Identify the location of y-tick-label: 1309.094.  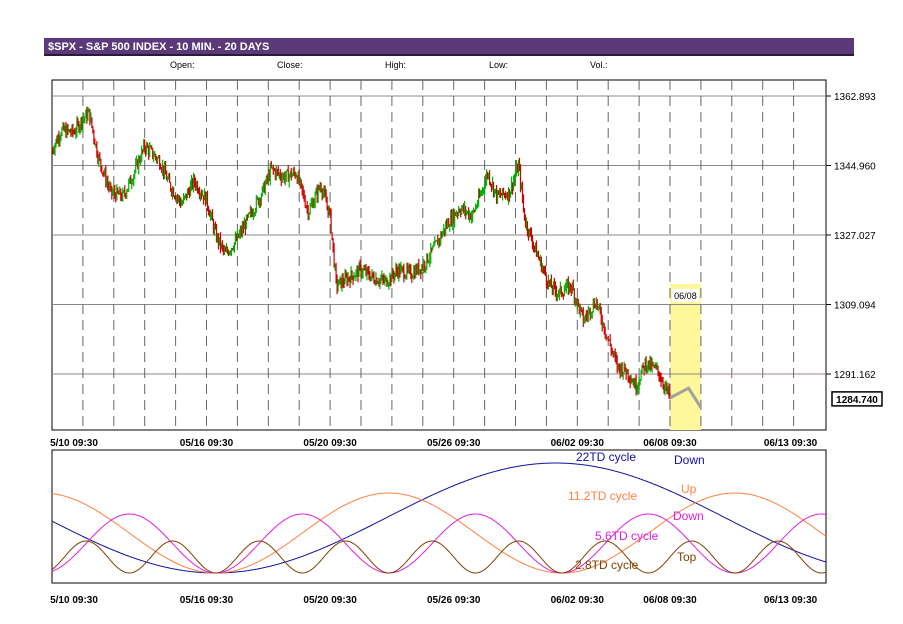
(855, 306).